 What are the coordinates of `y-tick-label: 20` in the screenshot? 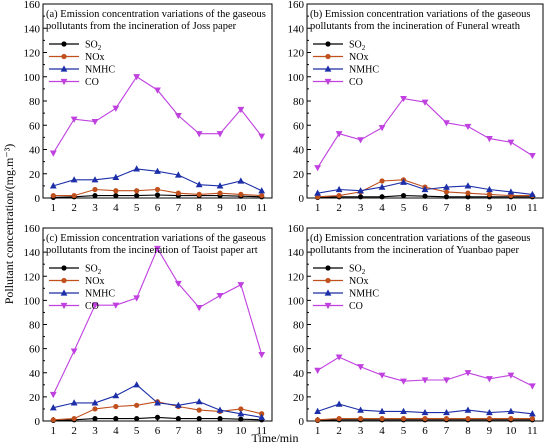 It's located at (35, 175).